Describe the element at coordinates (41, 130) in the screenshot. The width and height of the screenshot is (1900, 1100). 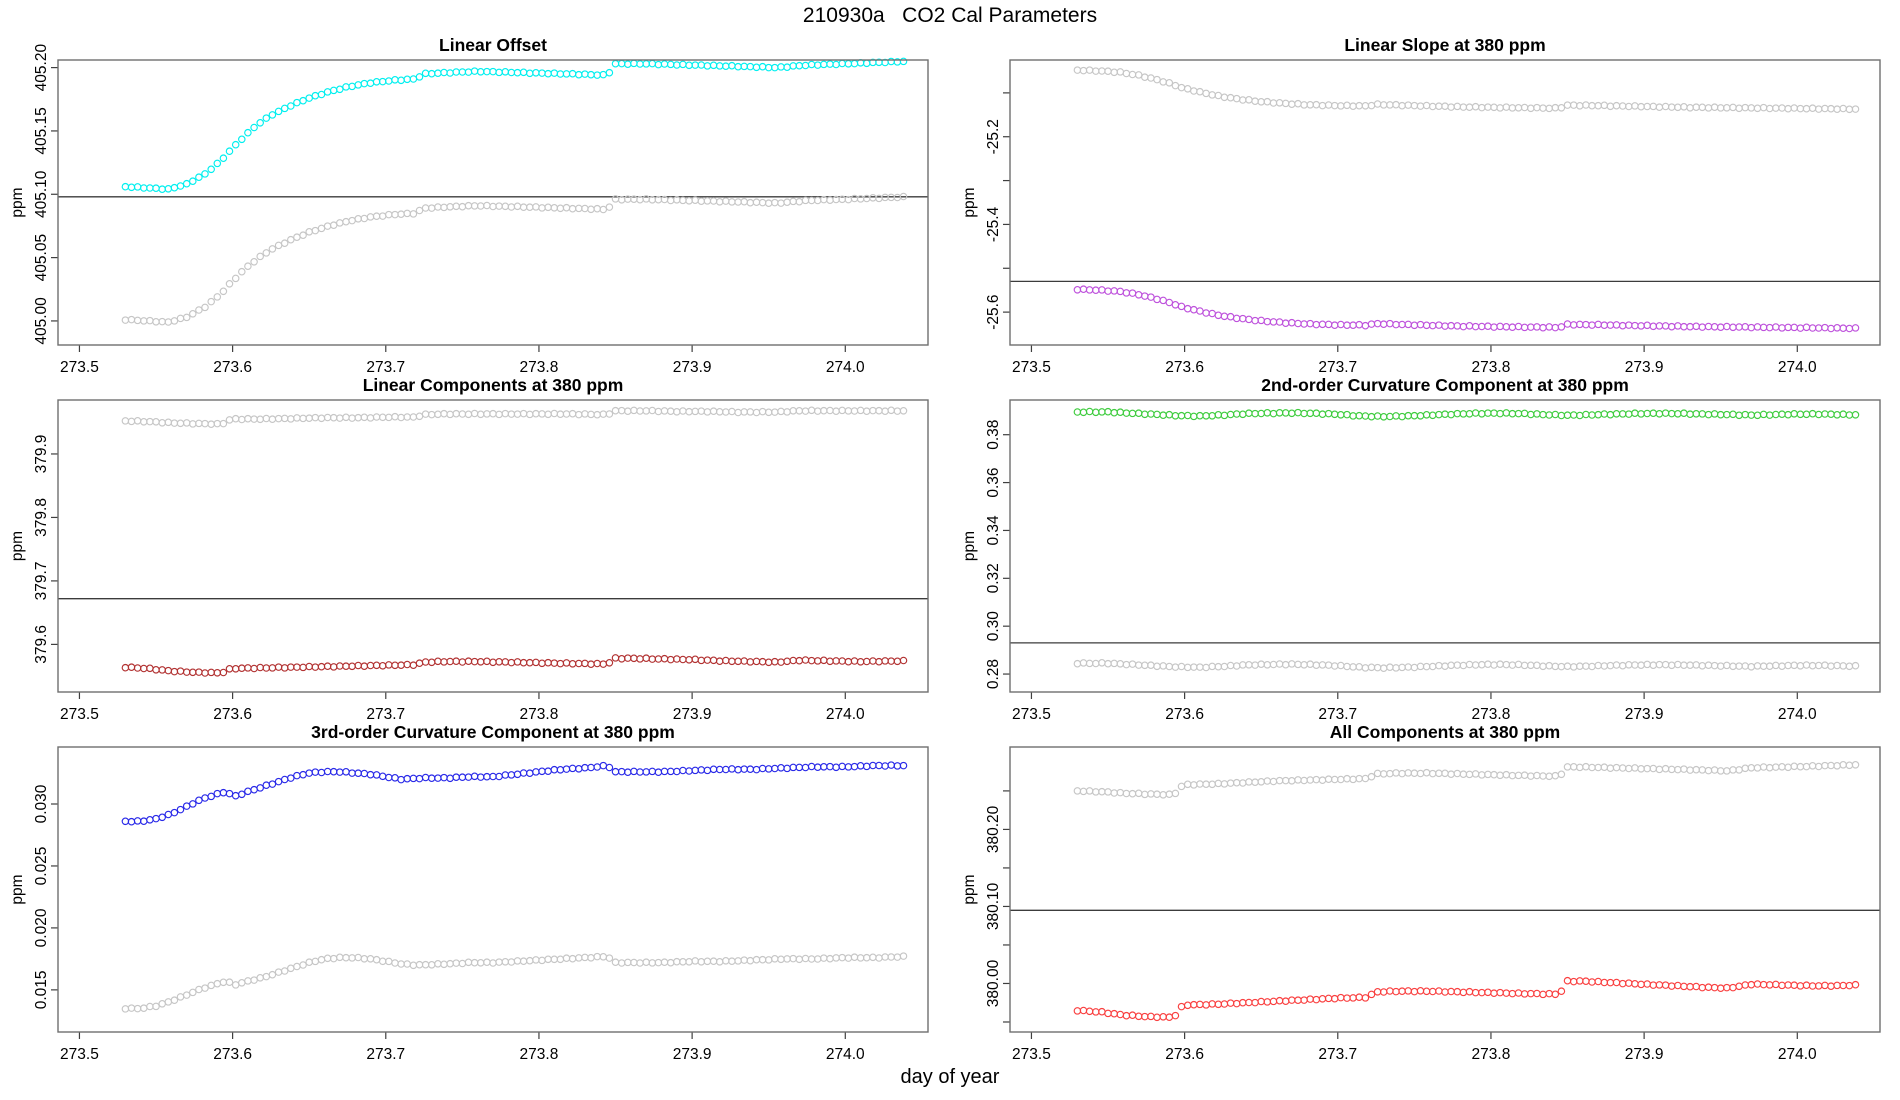
I see `y-tick-label: 405.15` at that location.